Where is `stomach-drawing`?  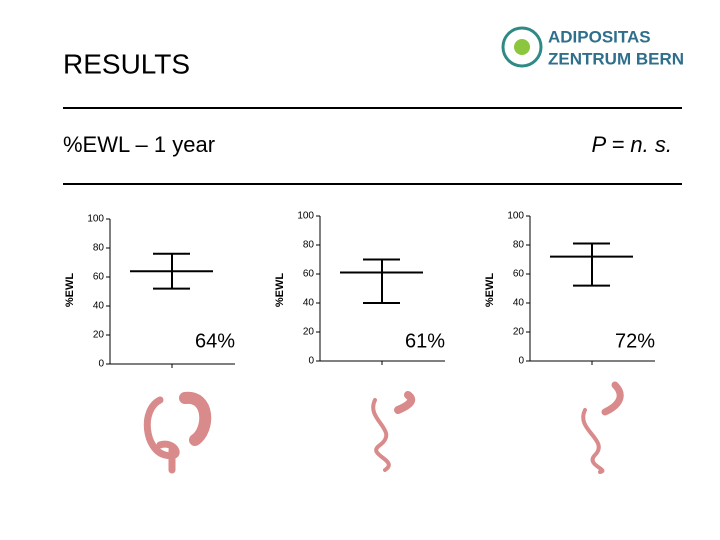 stomach-drawing is located at coordinates (195, 418).